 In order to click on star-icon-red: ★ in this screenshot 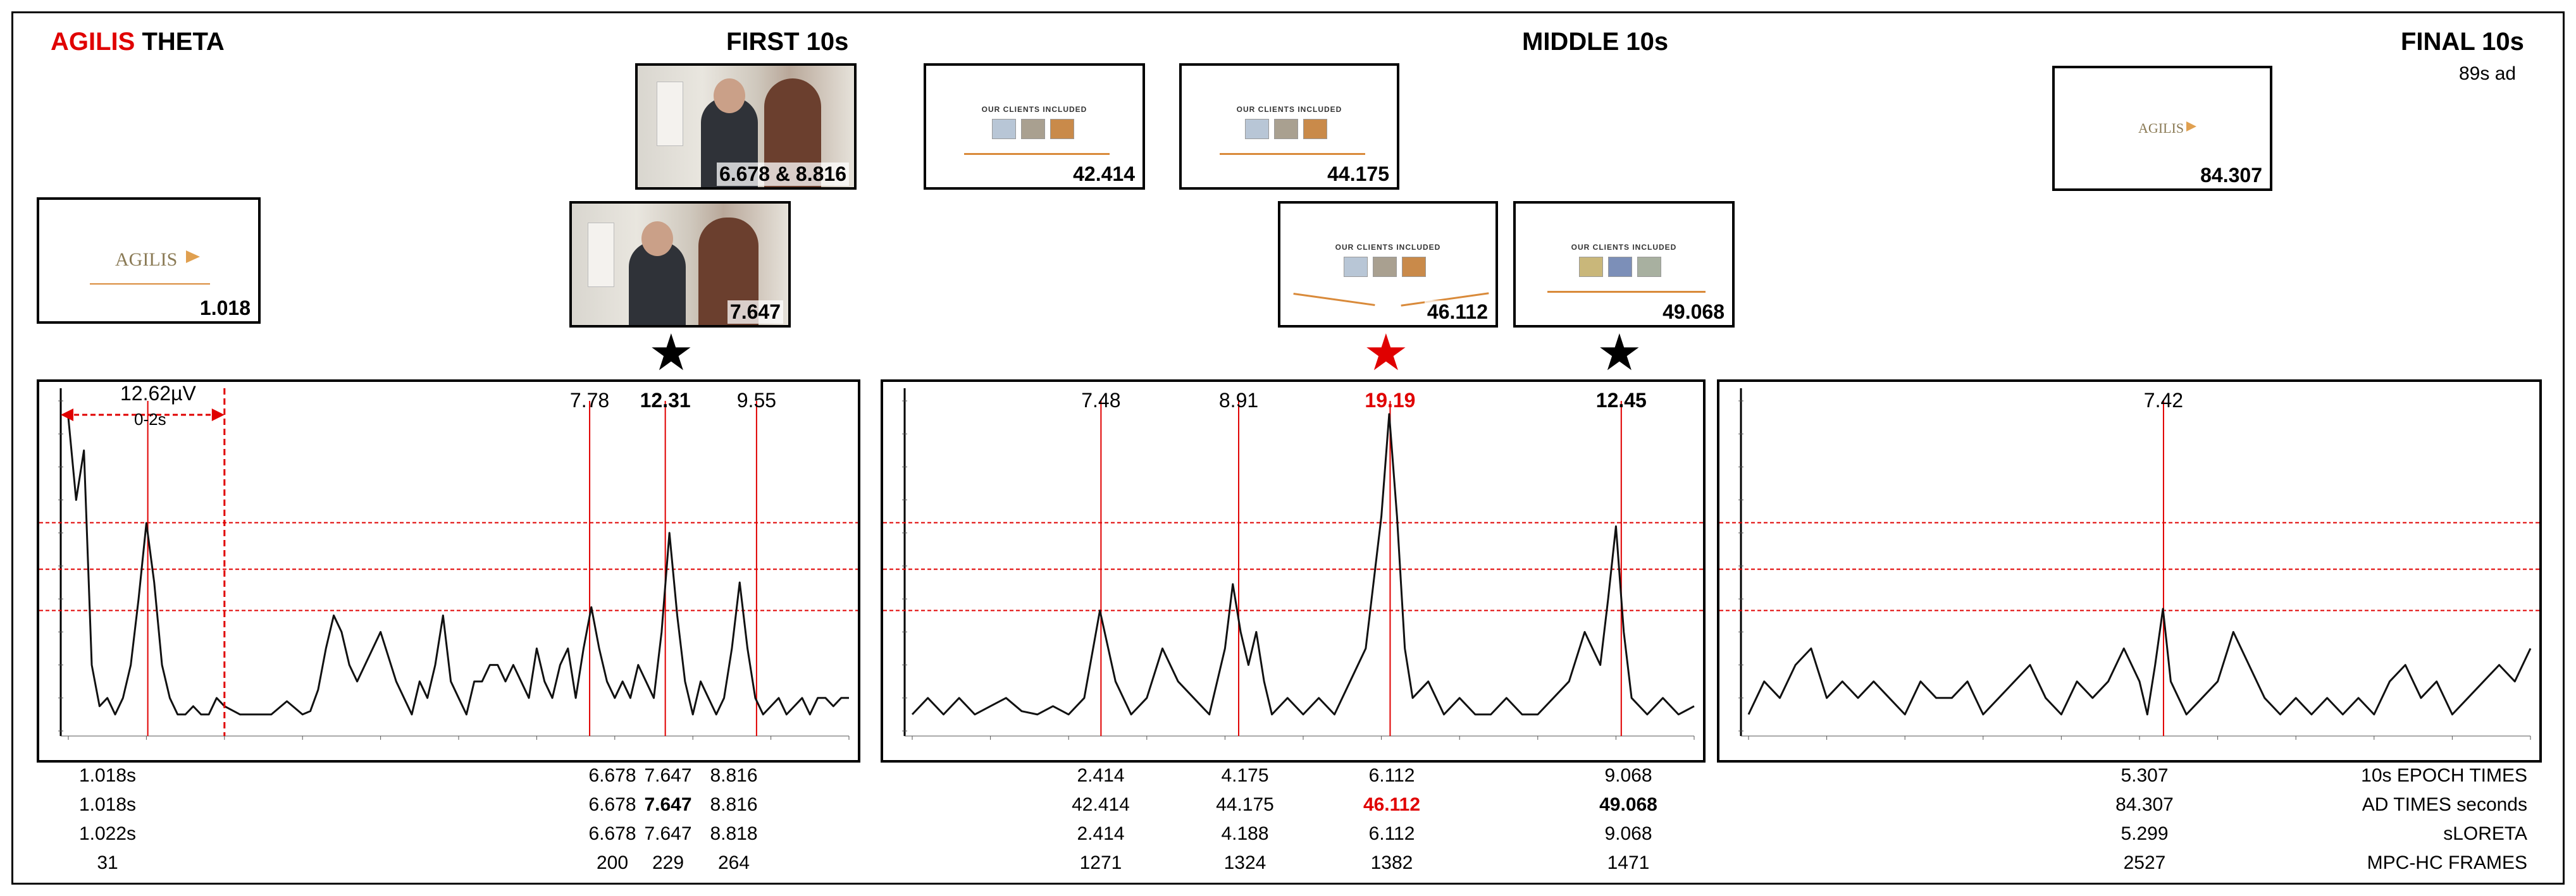, I will do `click(1386, 352)`.